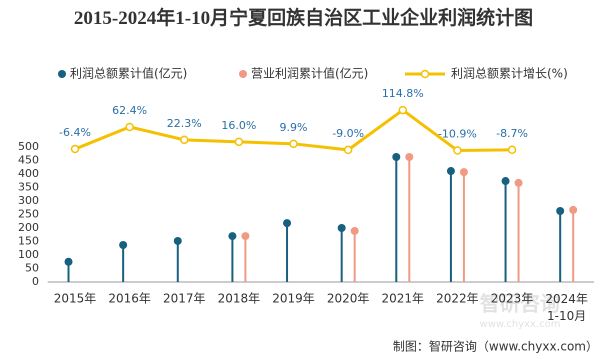  I want to click on data-label: -9.0%, so click(348, 133).